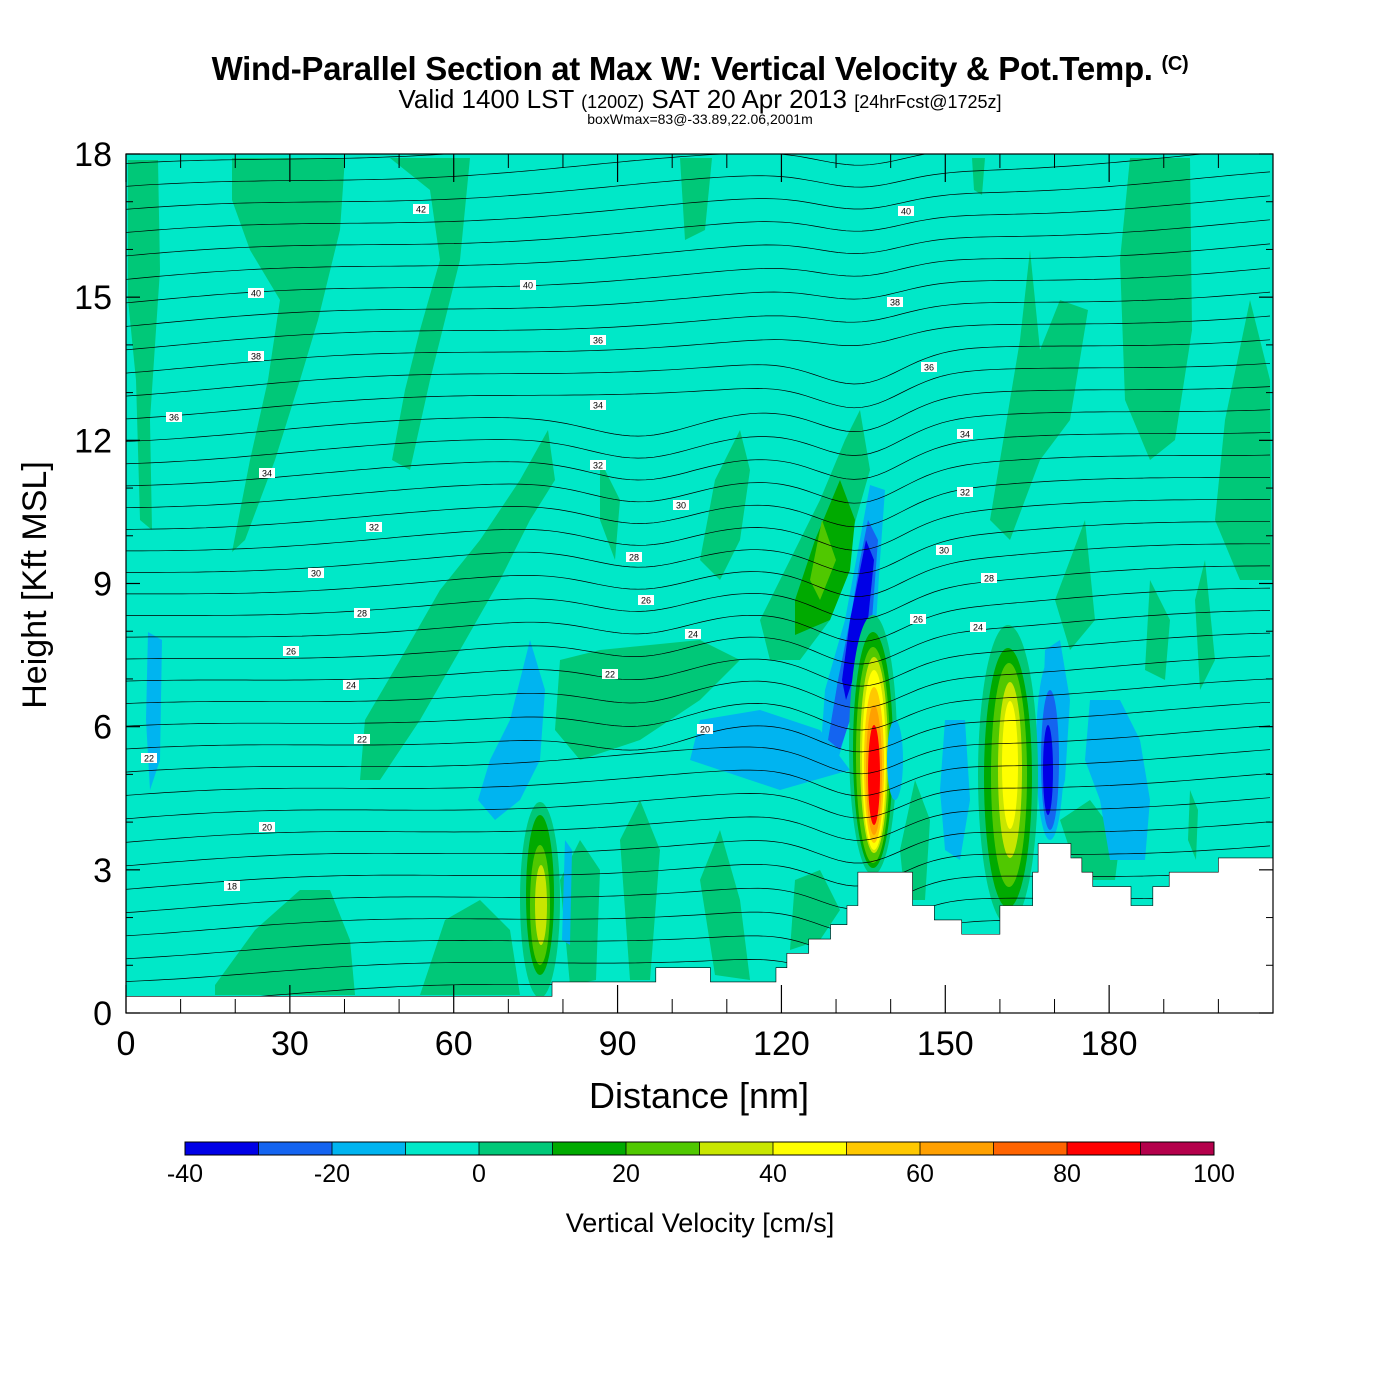  Describe the element at coordinates (781, 1044) in the screenshot. I see `x-tick-label: 120` at that location.